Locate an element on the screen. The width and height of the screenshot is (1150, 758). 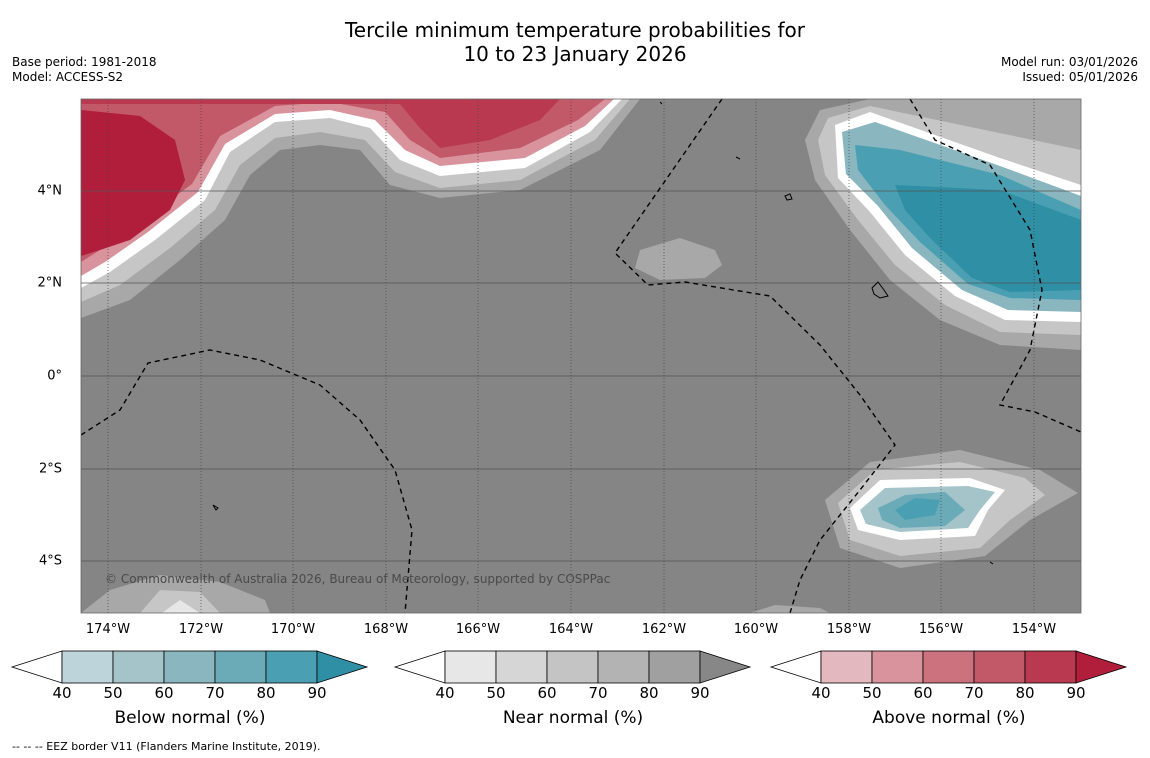
colorbar-above-normal is located at coordinates (948, 667).